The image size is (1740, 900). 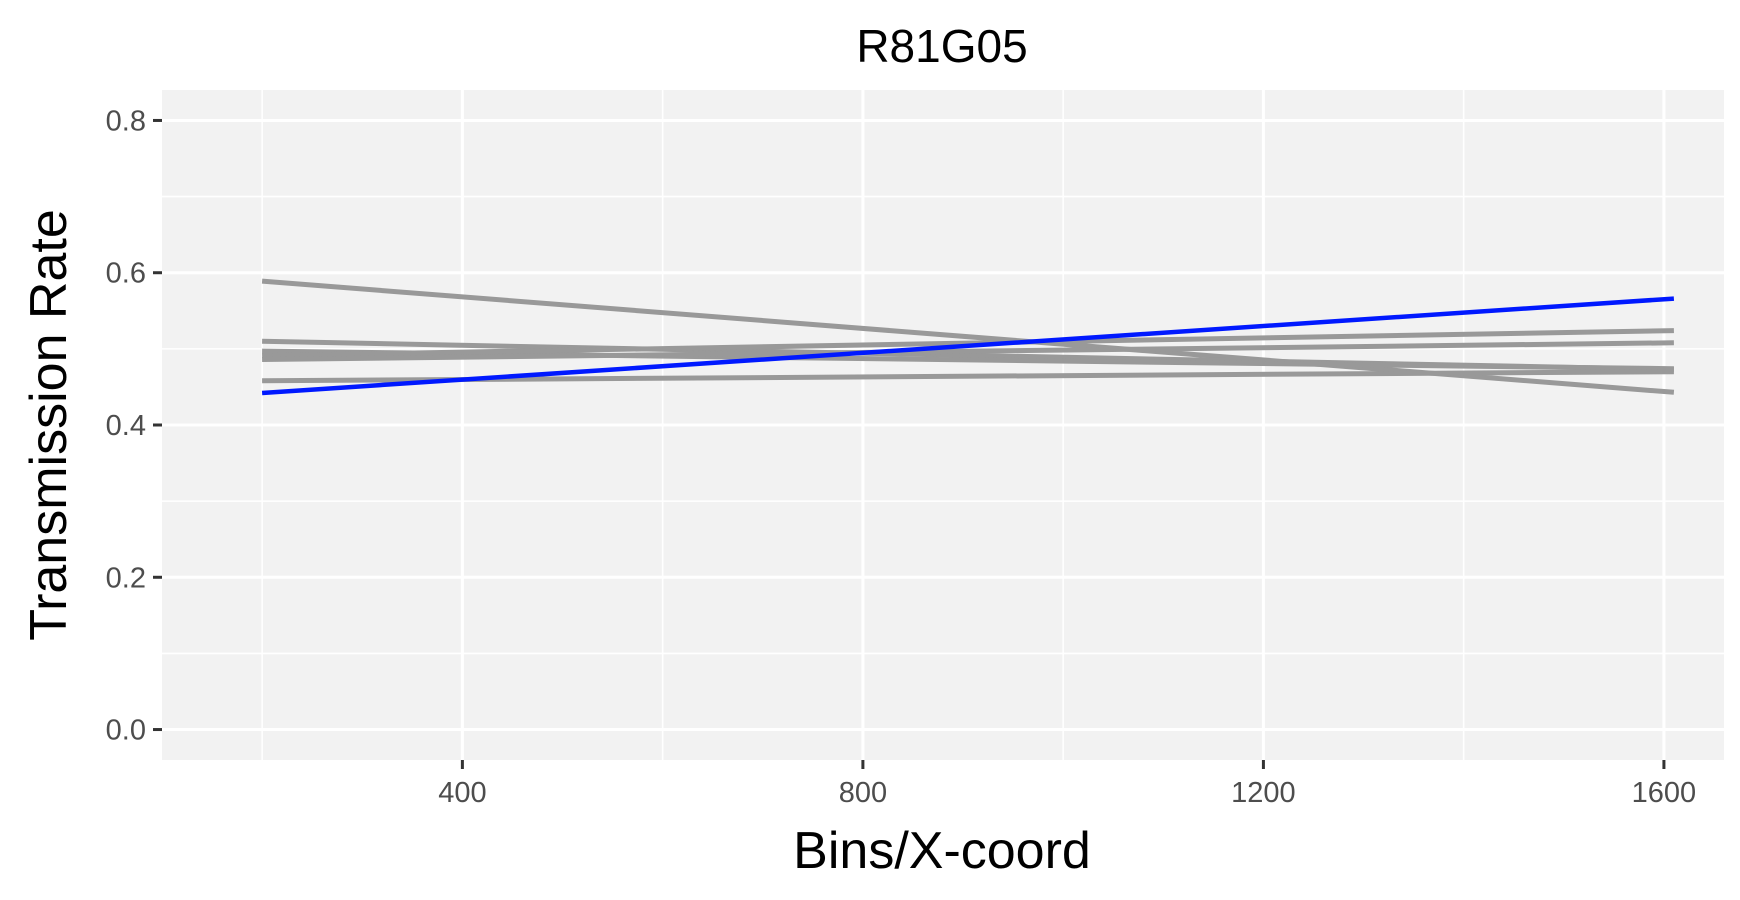 What do you see at coordinates (942, 851) in the screenshot?
I see `x-axis-title: Bins/X-coord` at bounding box center [942, 851].